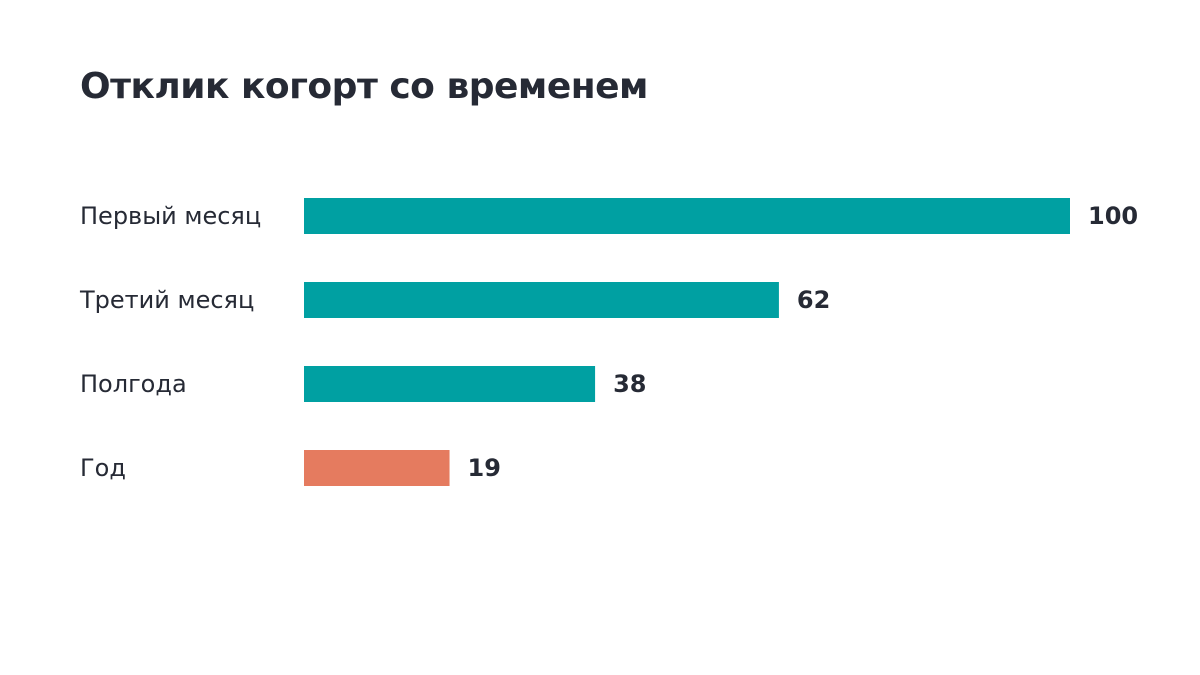 The height and width of the screenshot is (675, 1200). Describe the element at coordinates (484, 468) in the screenshot. I see `value-label: 19` at that location.